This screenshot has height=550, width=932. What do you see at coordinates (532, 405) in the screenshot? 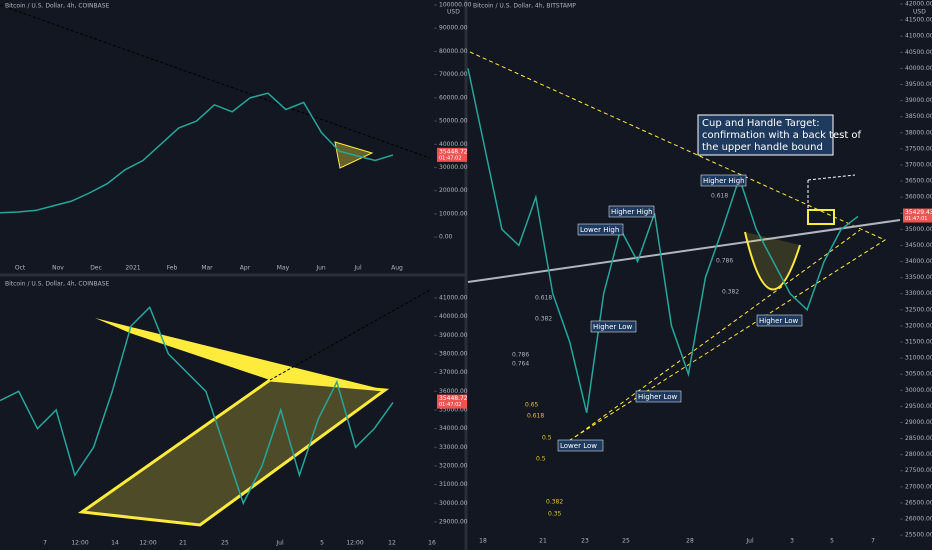
I see `fib-label: 0.65` at bounding box center [532, 405].